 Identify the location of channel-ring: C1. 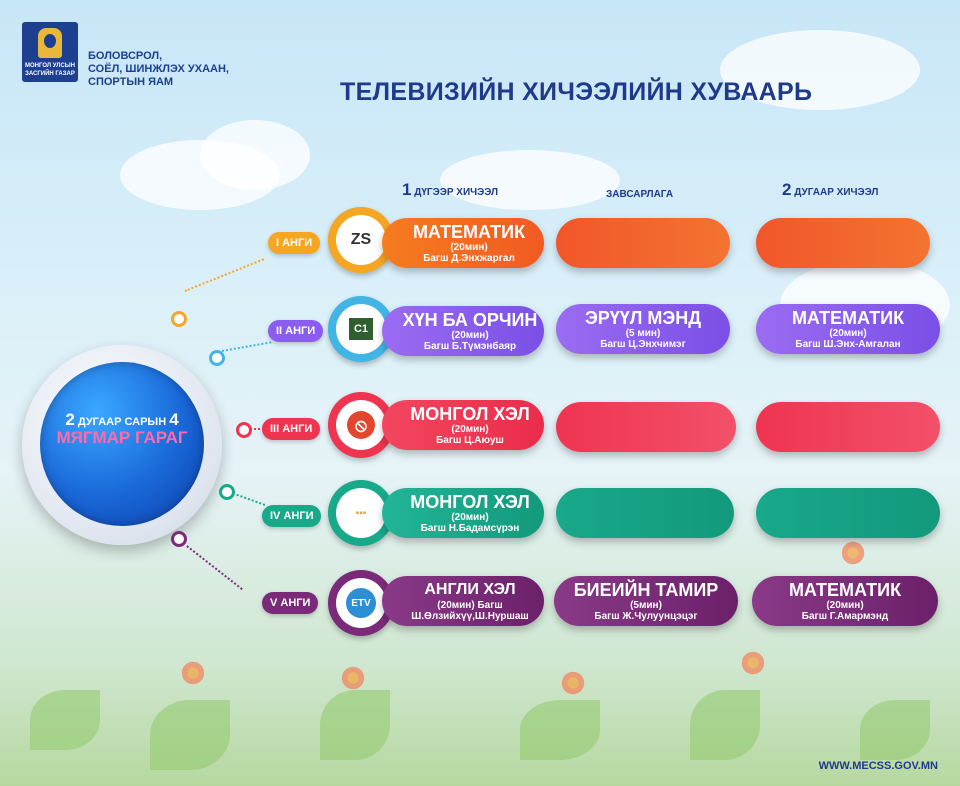
(361, 329).